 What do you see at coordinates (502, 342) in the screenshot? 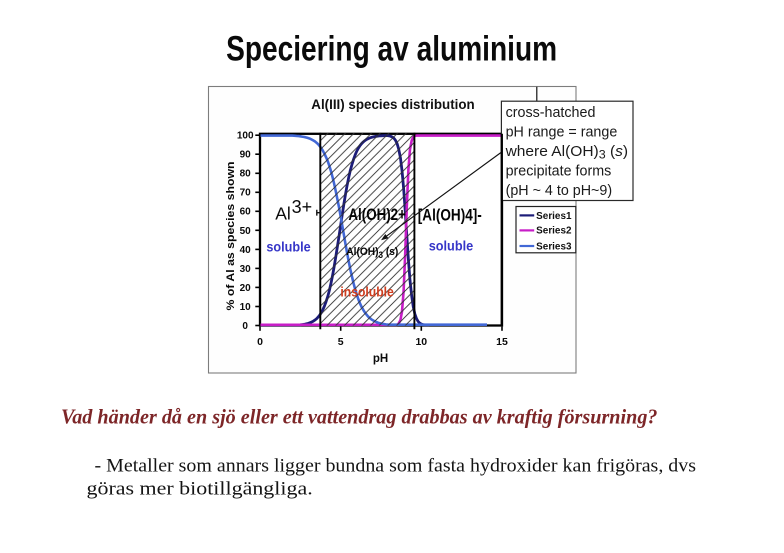
I see `svg-text: 15` at bounding box center [502, 342].